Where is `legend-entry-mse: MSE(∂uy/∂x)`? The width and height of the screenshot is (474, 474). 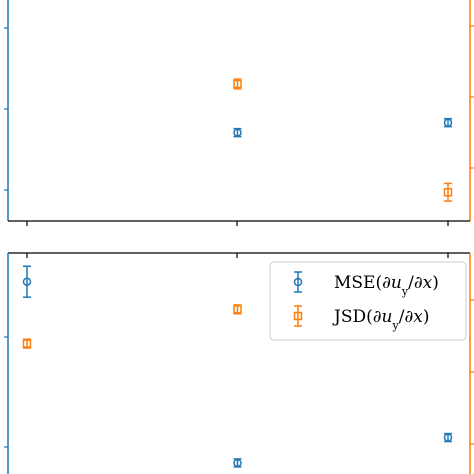
legend-entry-mse: MSE(∂uy/∂x) is located at coordinates (366, 284).